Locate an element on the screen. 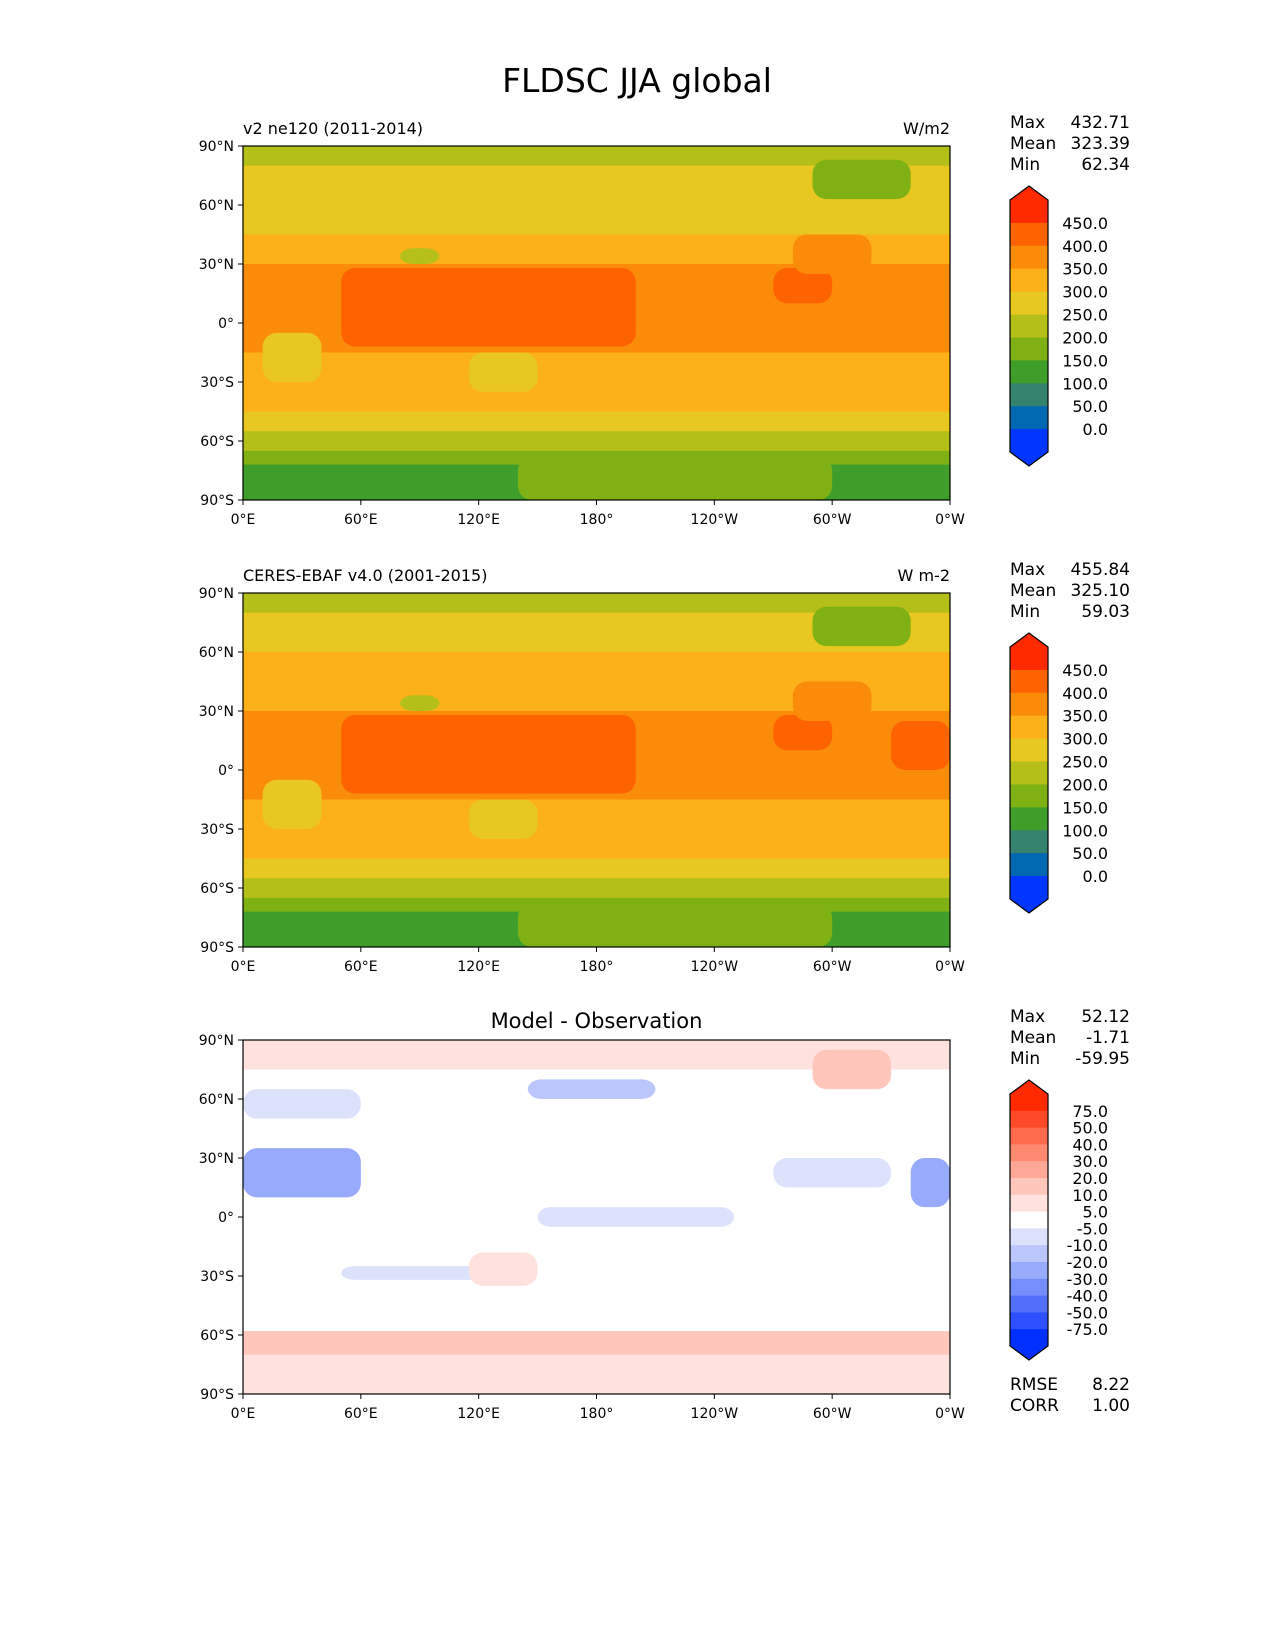  colorbar-label: 10.0 is located at coordinates (1090, 1195).